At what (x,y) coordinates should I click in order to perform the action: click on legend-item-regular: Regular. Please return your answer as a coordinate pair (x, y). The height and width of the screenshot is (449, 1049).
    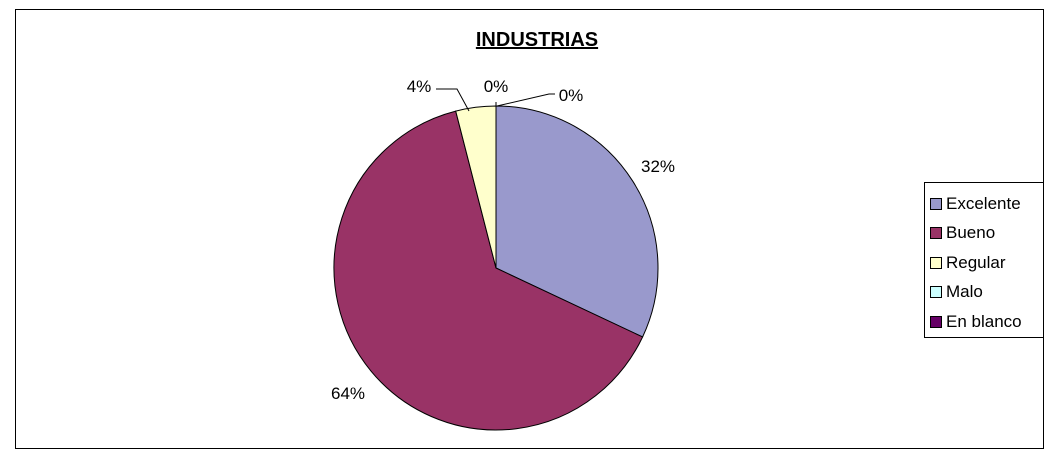
    Looking at the image, I should click on (984, 263).